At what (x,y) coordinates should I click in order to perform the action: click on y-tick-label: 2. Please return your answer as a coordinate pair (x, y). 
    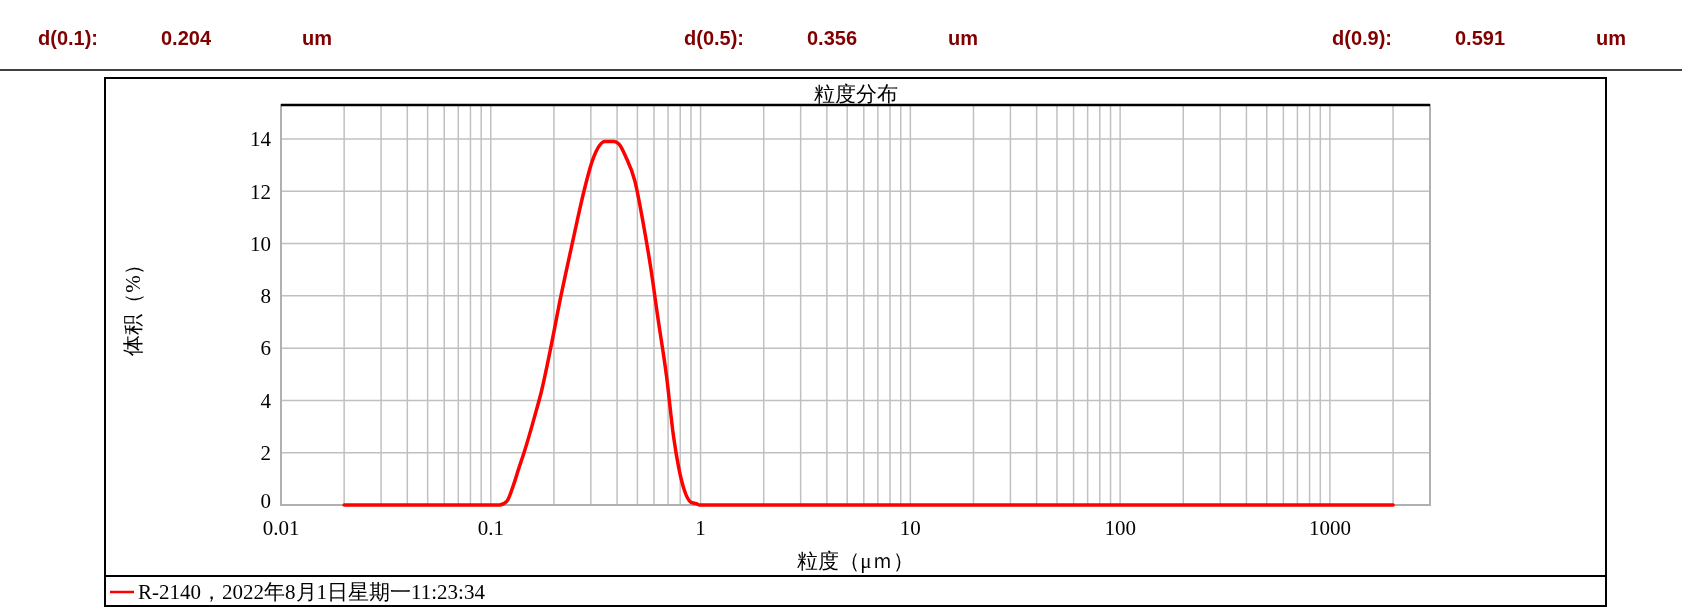
    Looking at the image, I should click on (265, 453).